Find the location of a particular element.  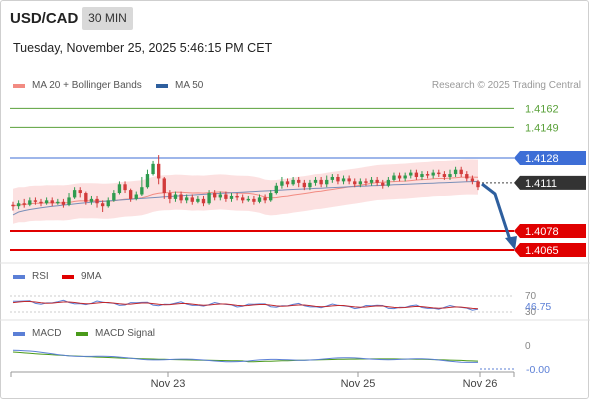

macd-tick-0: 0 is located at coordinates (528, 346).